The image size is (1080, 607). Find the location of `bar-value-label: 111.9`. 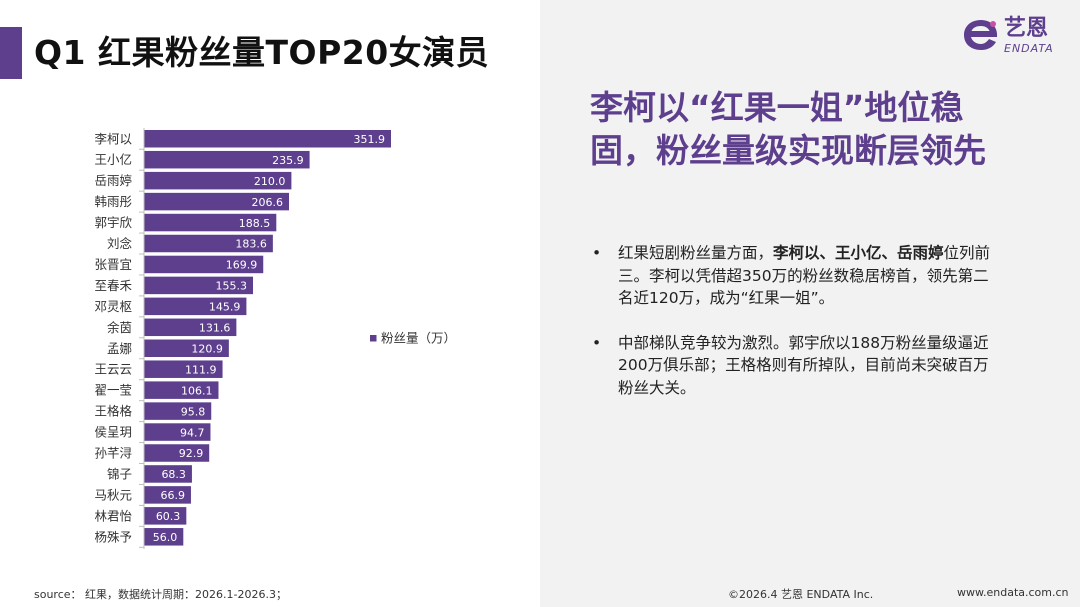

bar-value-label: 111.9 is located at coordinates (201, 369).